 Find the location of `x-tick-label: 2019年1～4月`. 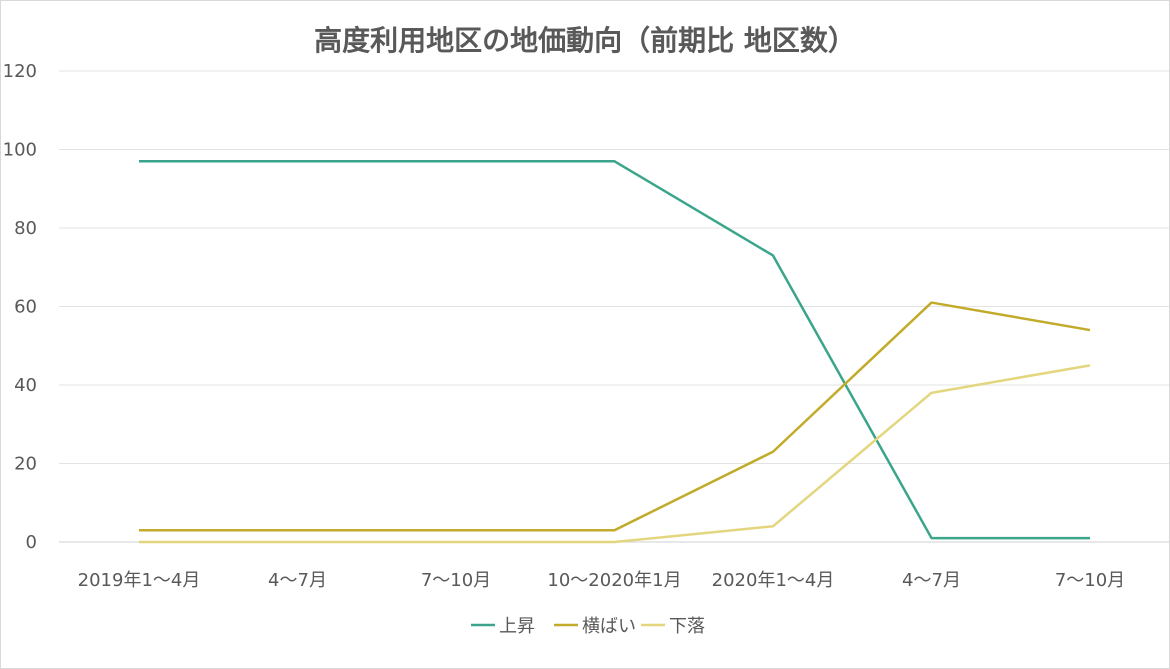

x-tick-label: 2019年1～4月 is located at coordinates (139, 580).